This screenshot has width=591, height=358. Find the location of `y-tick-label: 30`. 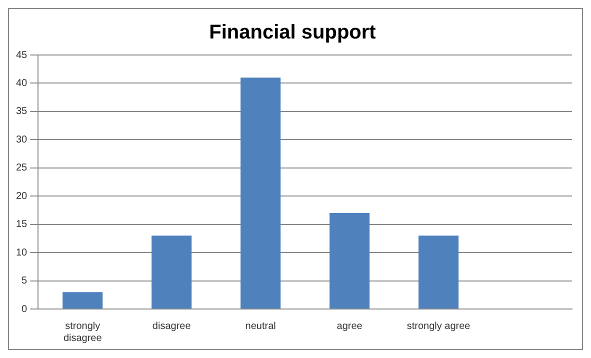

y-tick-label: 30 is located at coordinates (22, 140).